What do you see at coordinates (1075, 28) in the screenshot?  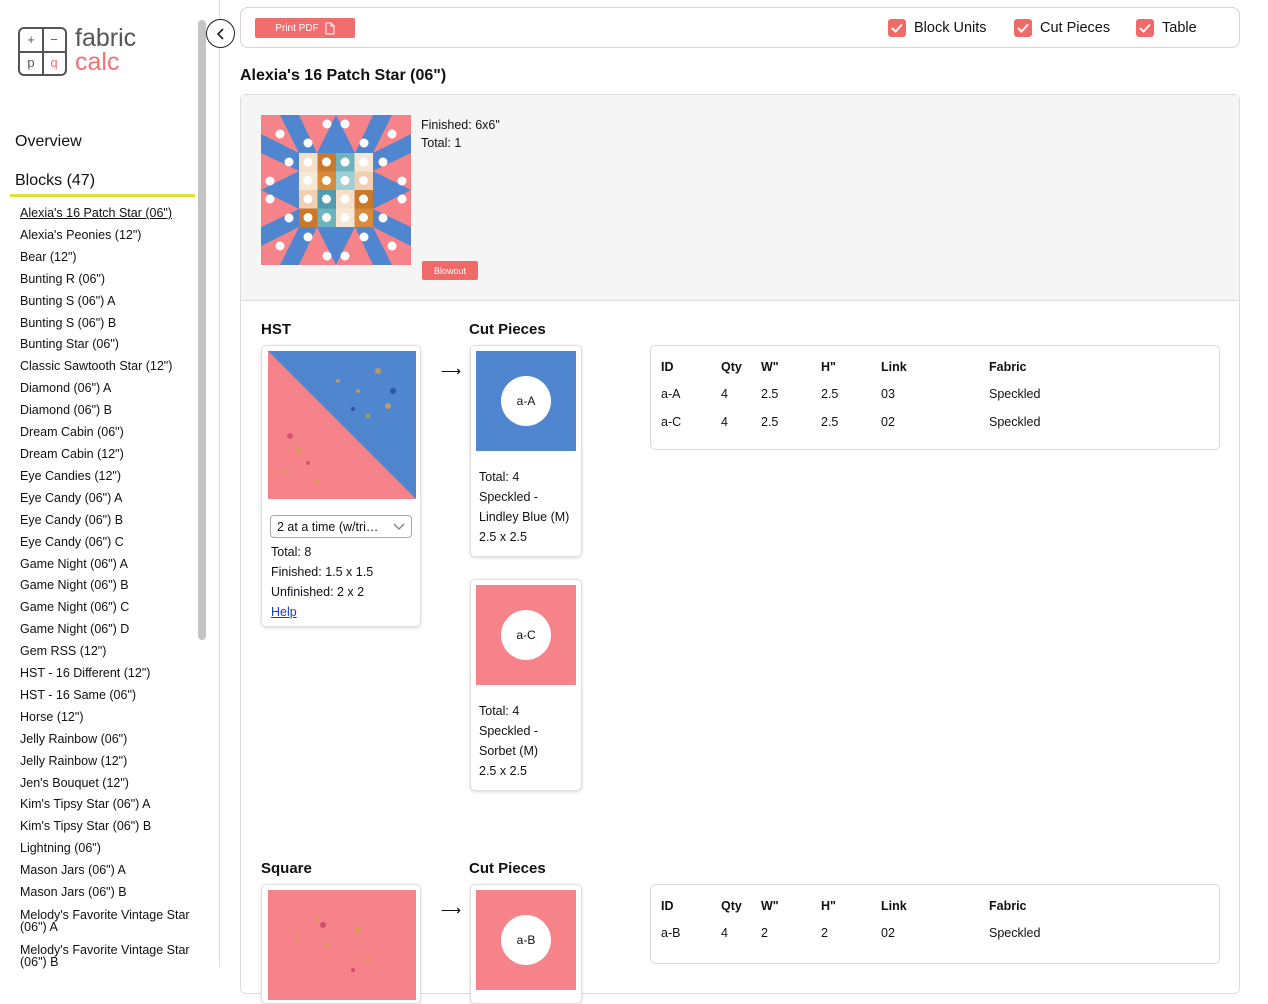 I see `checkbox-label: Cut Pieces` at bounding box center [1075, 28].